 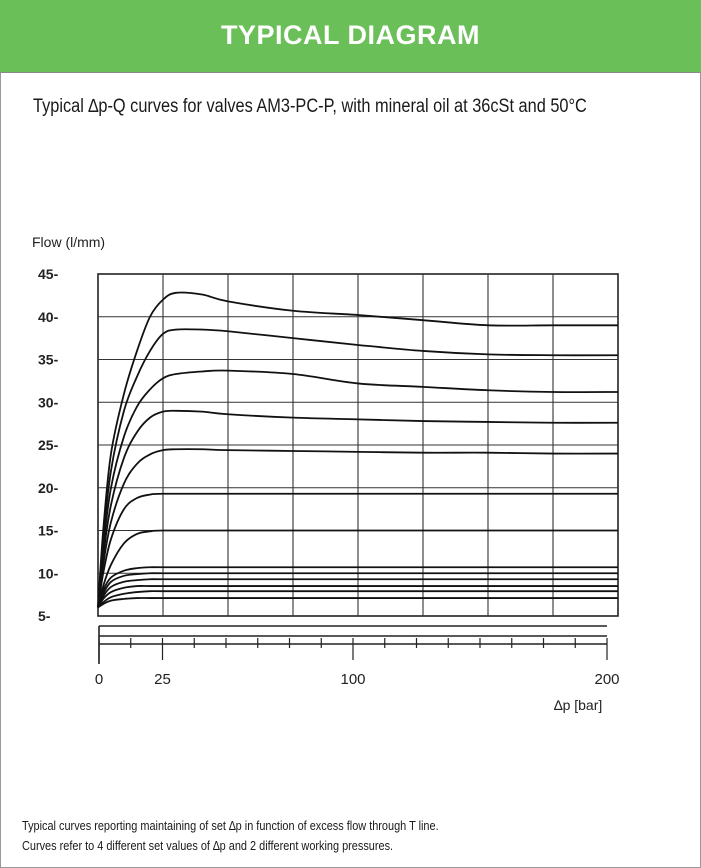 I want to click on y-tick-label: 35-, so click(x=48, y=360).